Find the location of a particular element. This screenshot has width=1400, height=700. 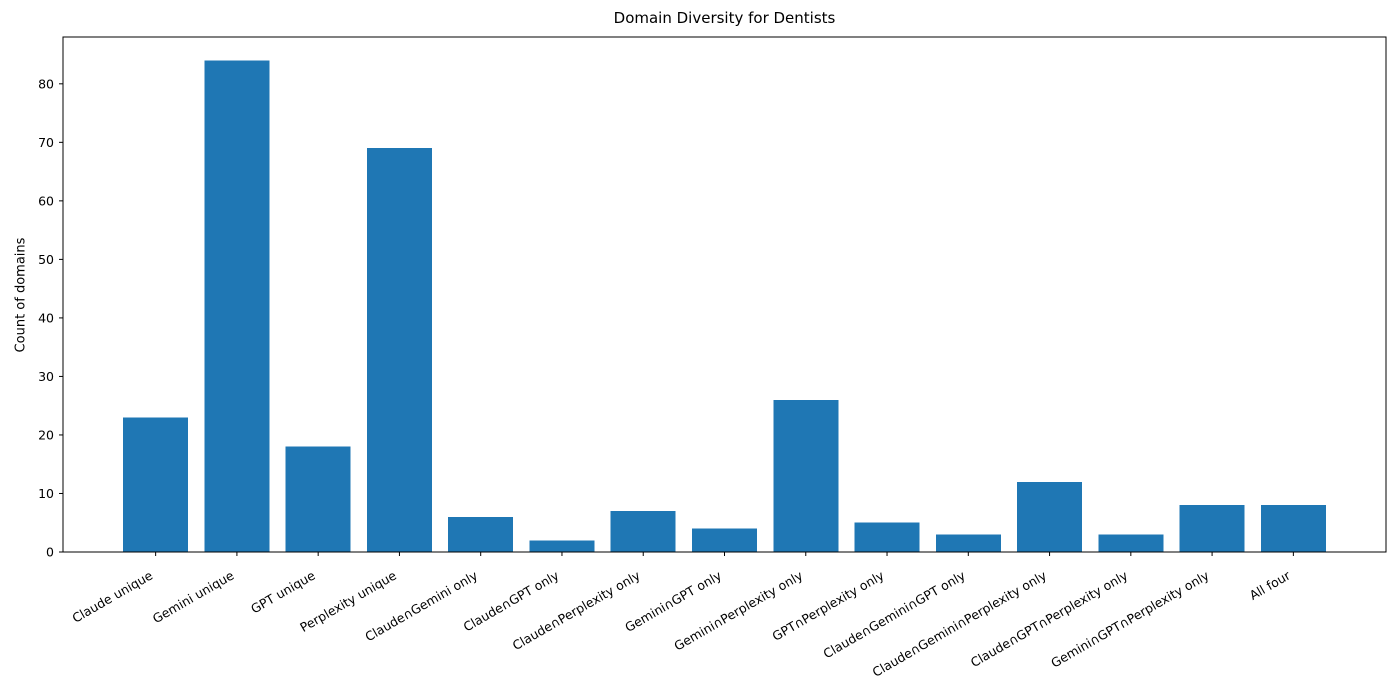

y-tick-label: 80 is located at coordinates (46, 83).